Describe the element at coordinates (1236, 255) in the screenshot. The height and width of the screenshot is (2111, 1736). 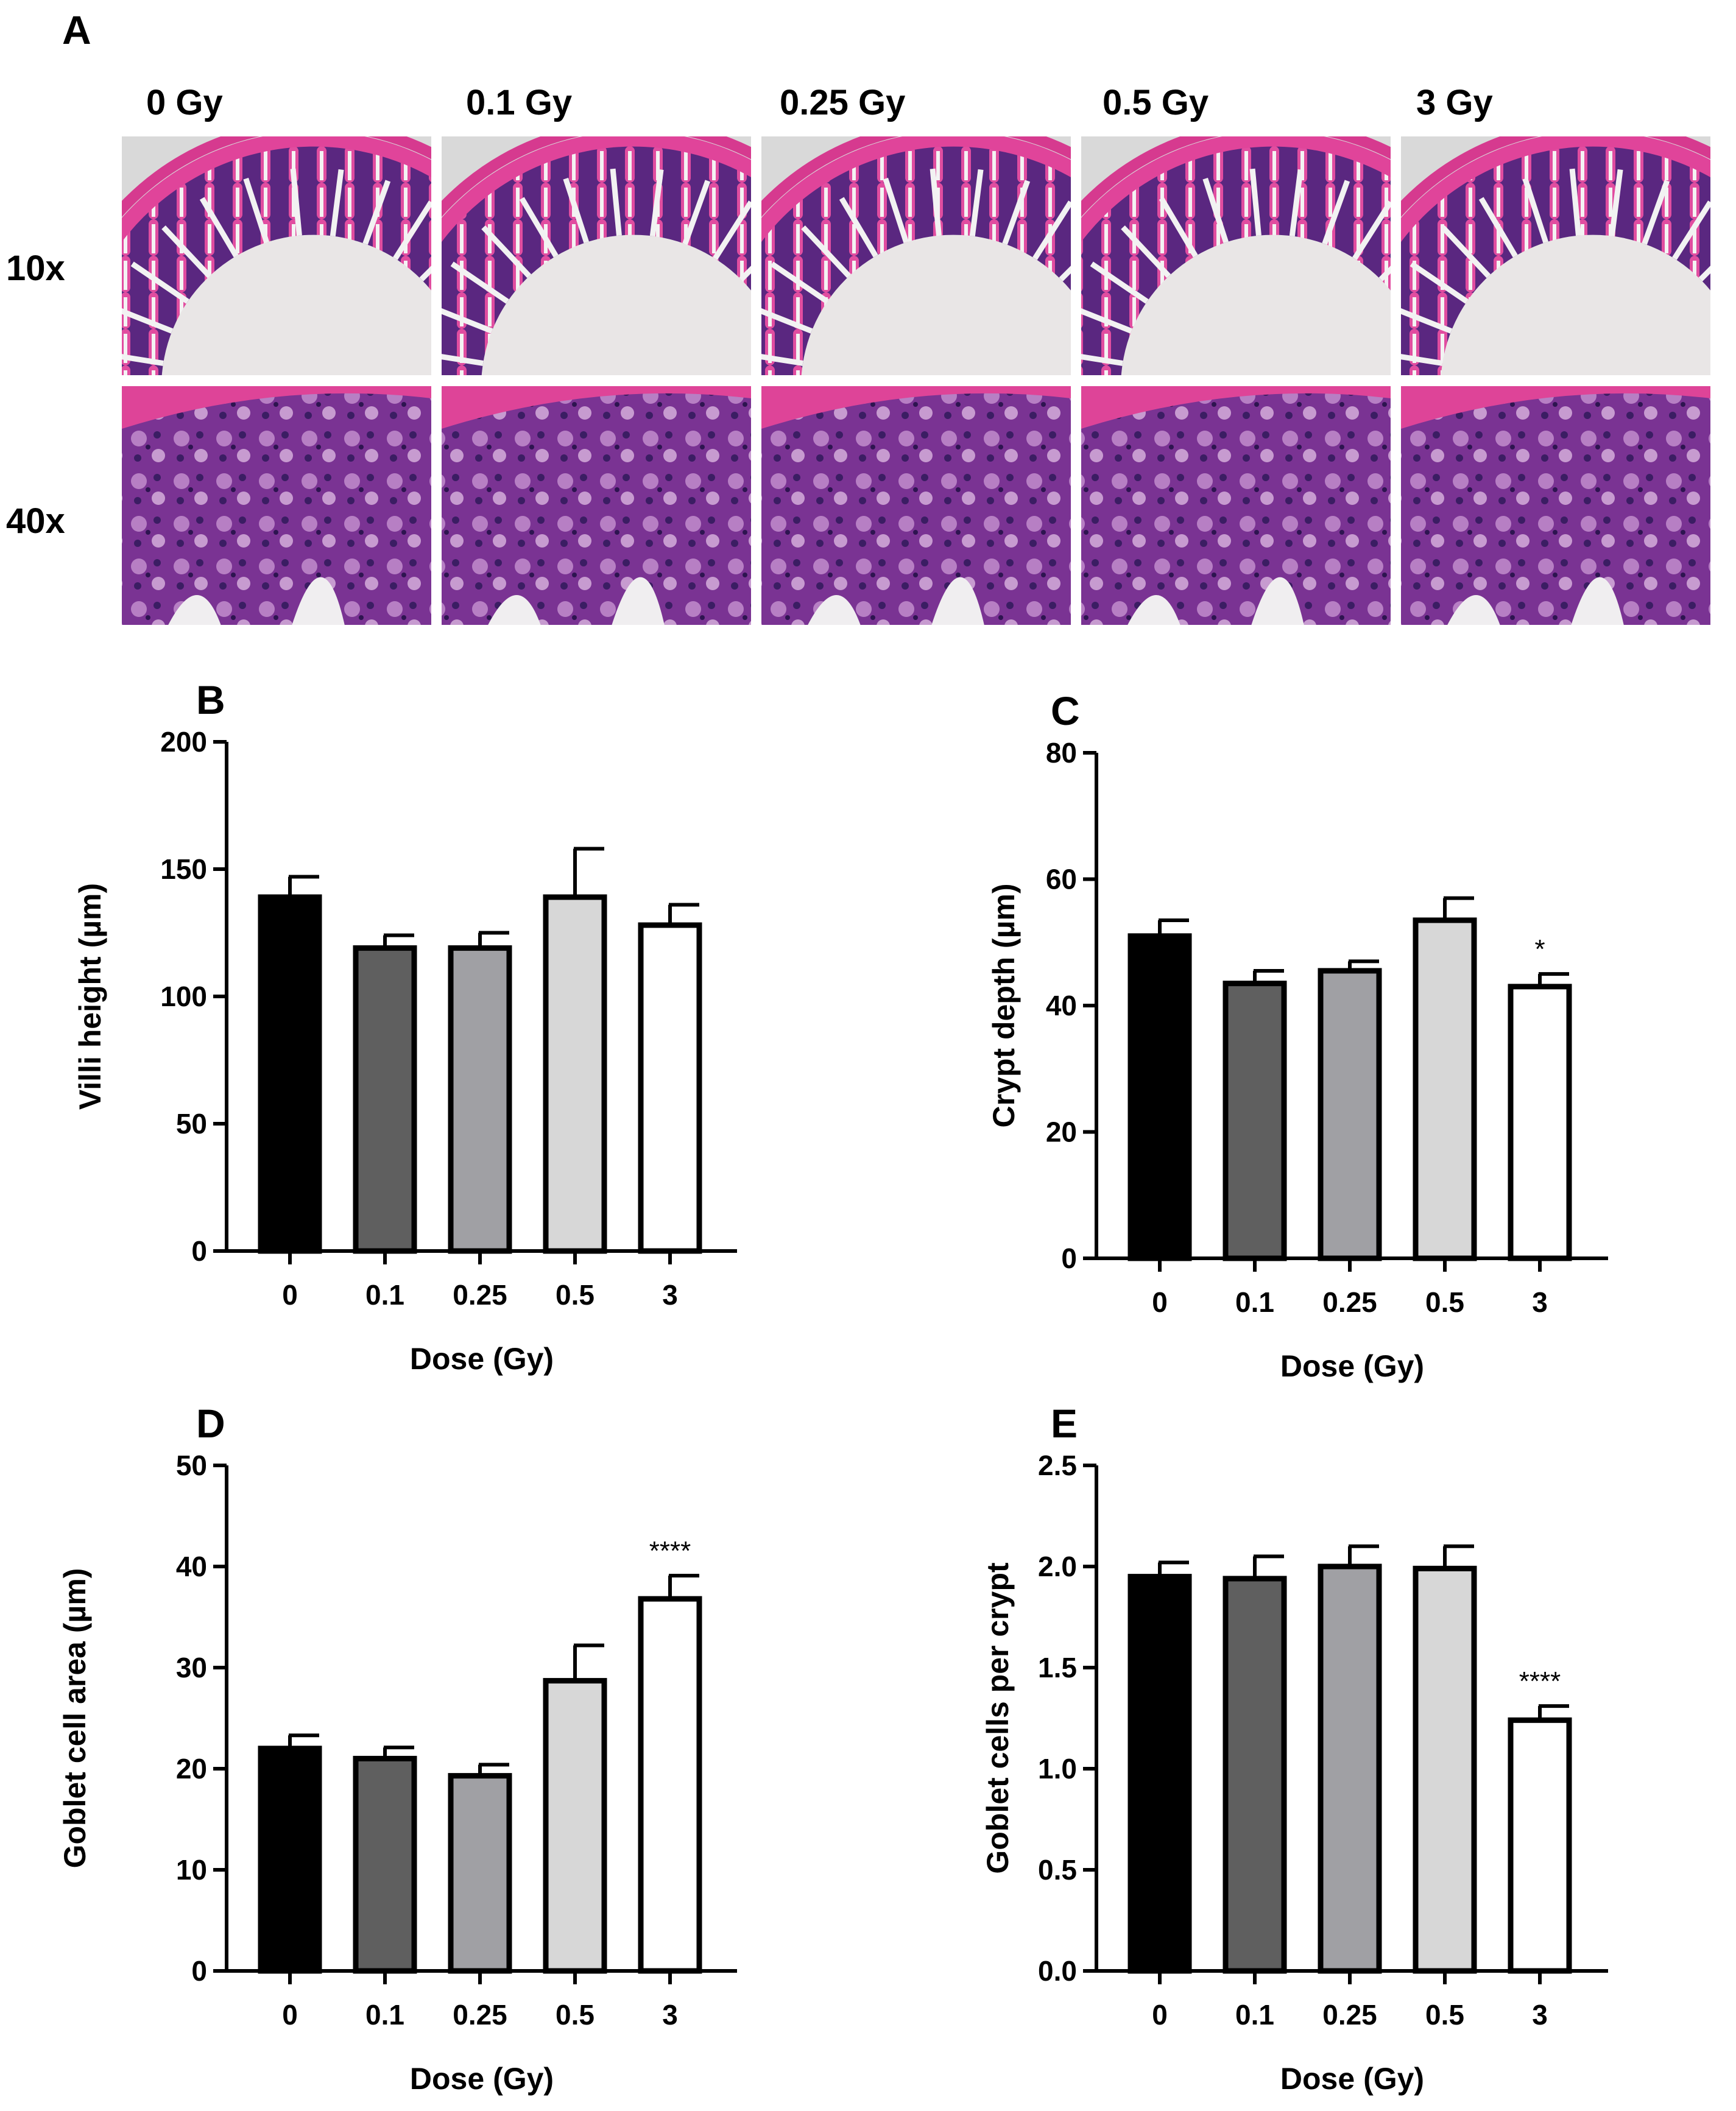
I see `micrograph-10x-col4` at that location.